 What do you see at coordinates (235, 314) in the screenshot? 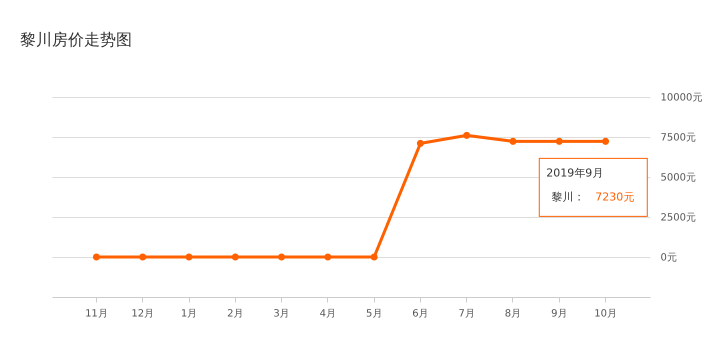
I see `x-tick-label: 2月` at bounding box center [235, 314].